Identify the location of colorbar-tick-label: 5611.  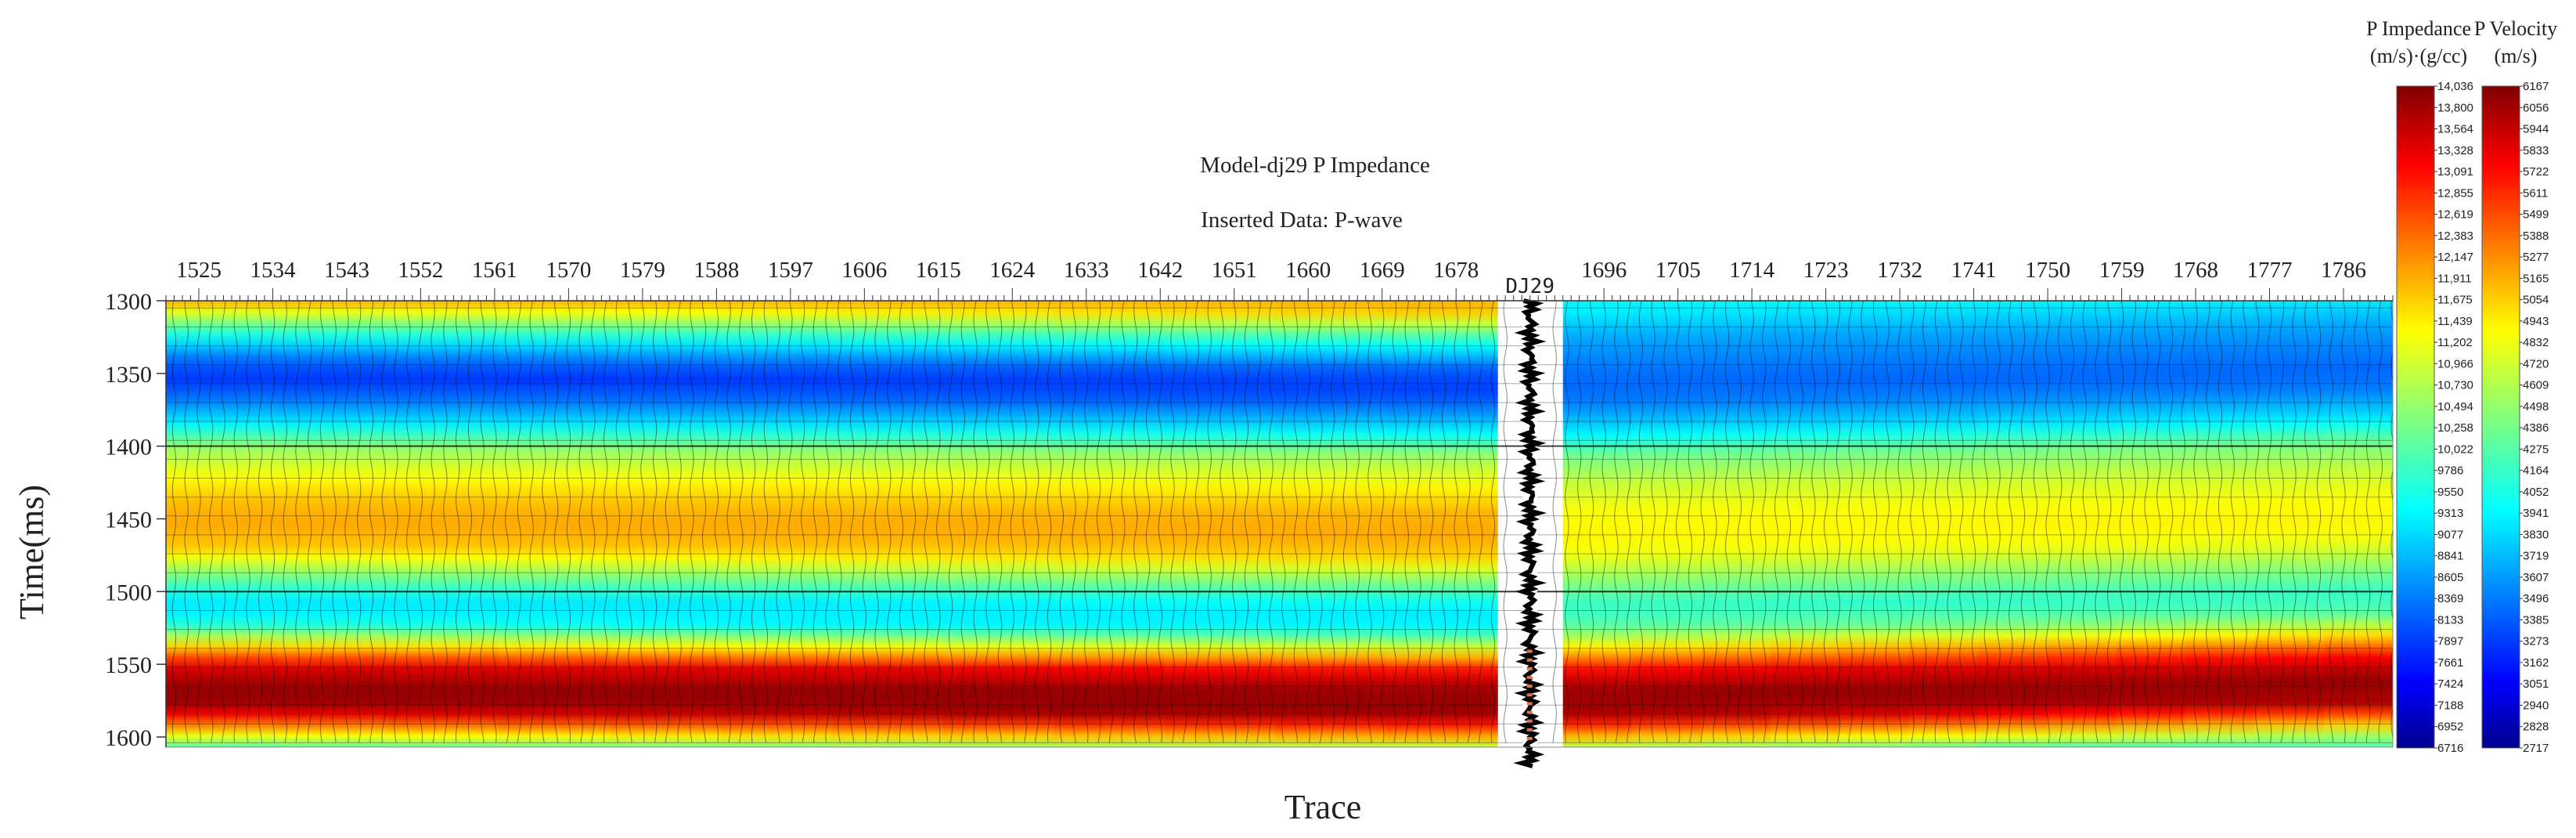
(2535, 193).